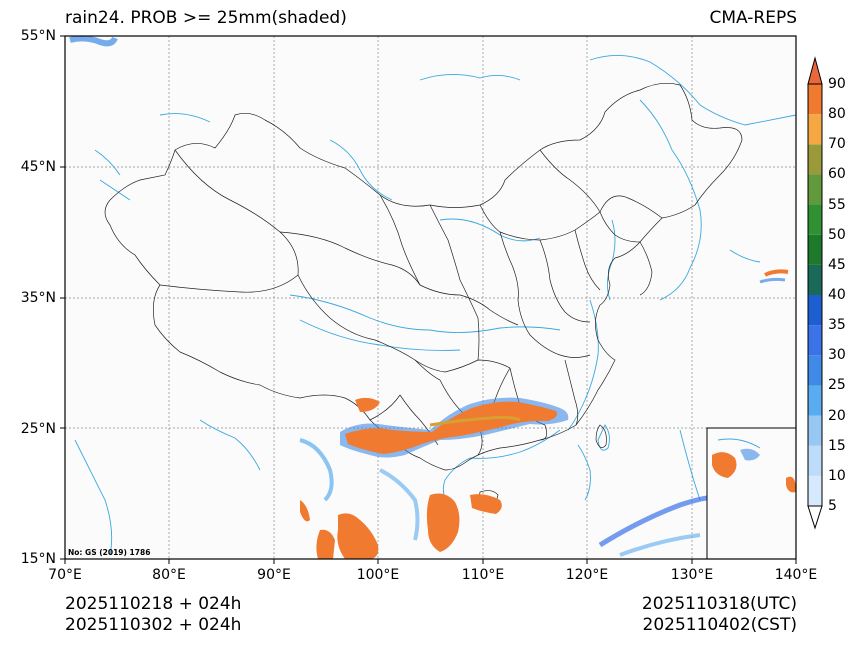  What do you see at coordinates (837, 295) in the screenshot?
I see `colorbar-label: 40` at bounding box center [837, 295].